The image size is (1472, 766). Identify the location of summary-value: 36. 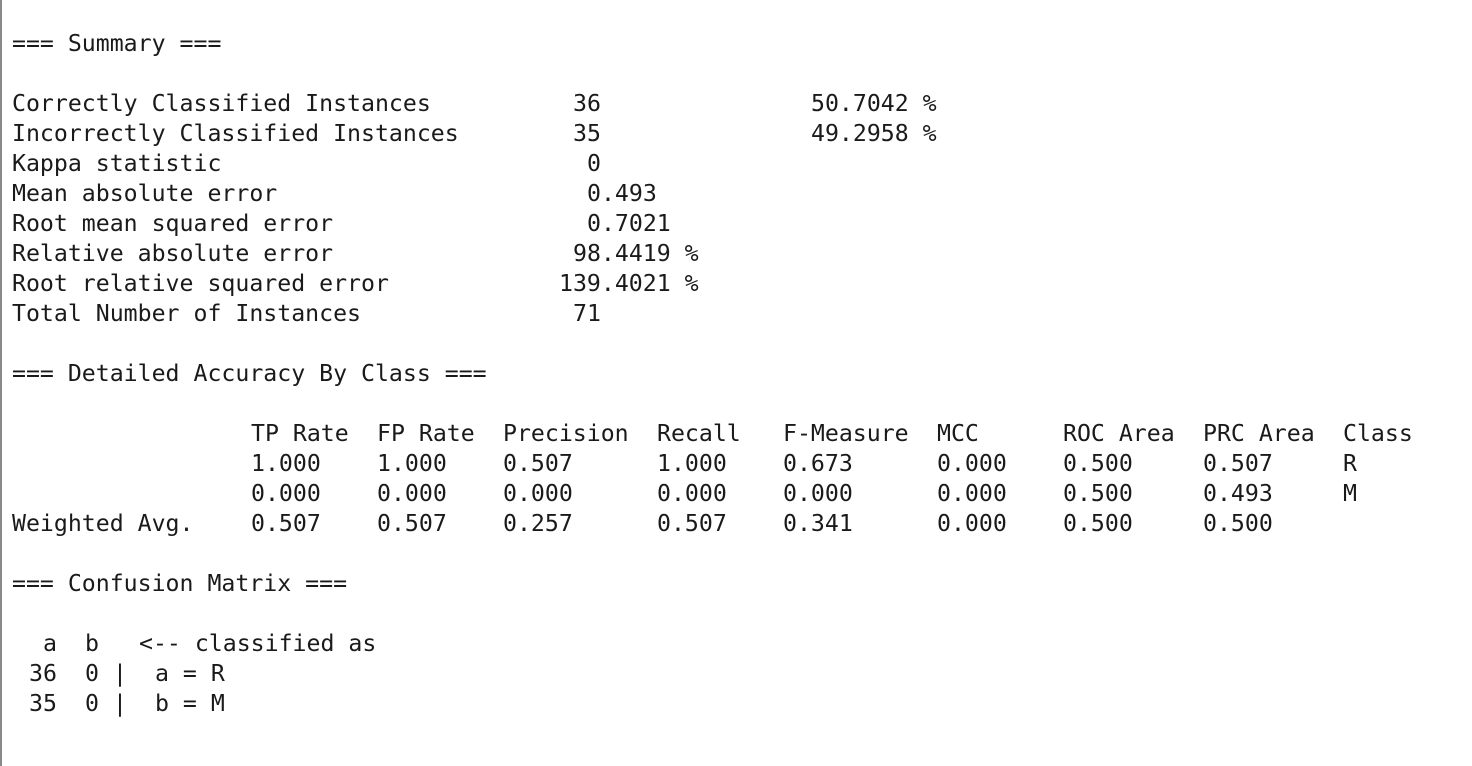
(587, 103).